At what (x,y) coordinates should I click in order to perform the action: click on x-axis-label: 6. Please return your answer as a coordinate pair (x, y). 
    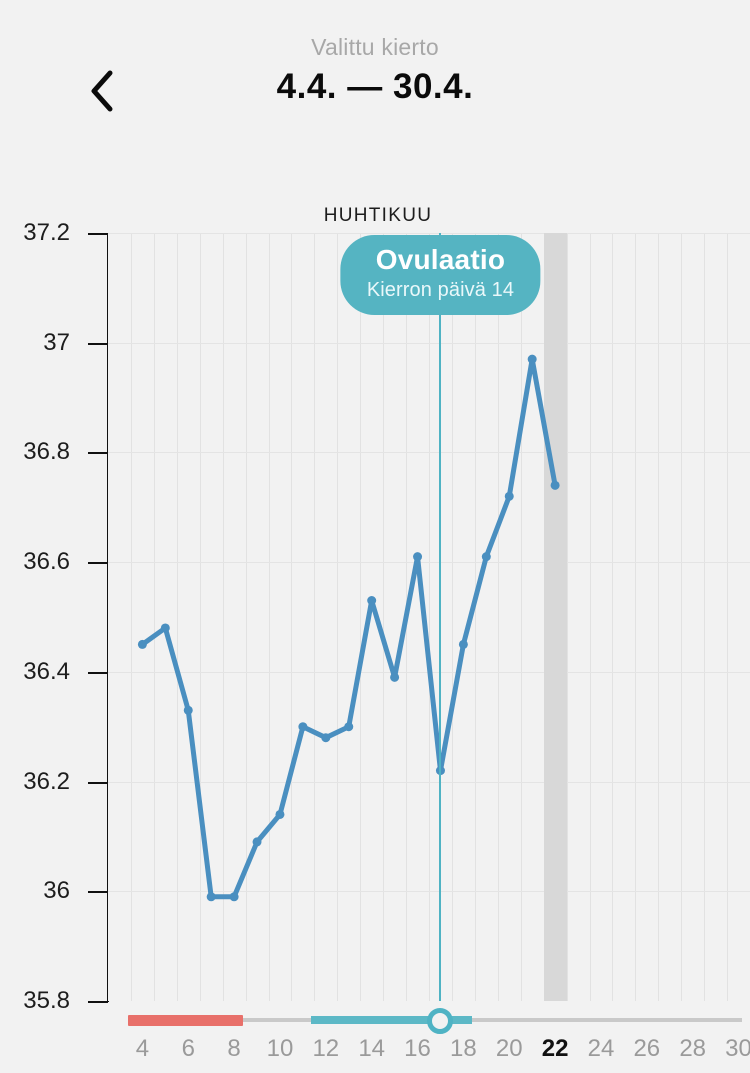
    Looking at the image, I should click on (188, 1048).